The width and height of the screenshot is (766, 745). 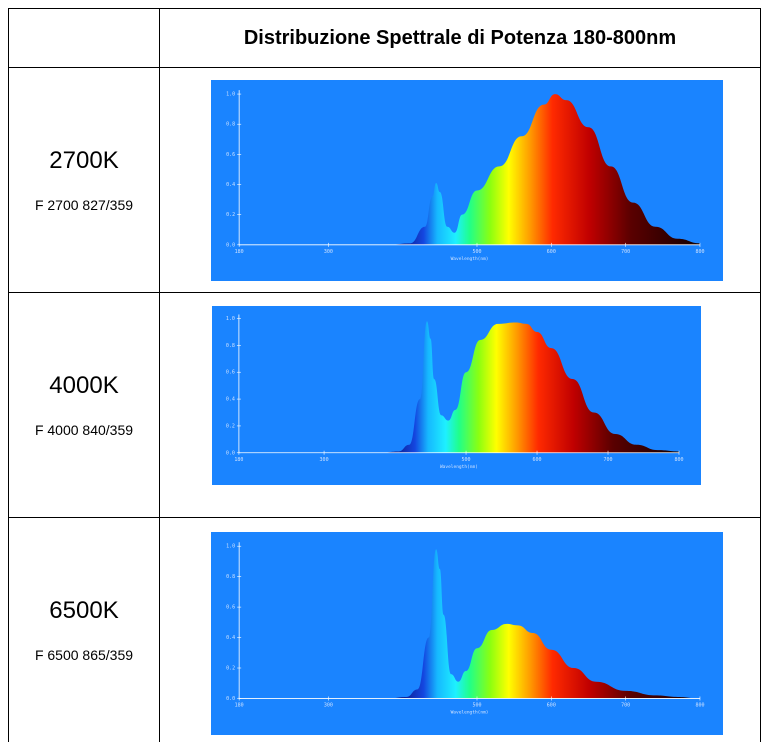 What do you see at coordinates (84, 430) in the screenshot?
I see `lamp-code: F 4000 840/359` at bounding box center [84, 430].